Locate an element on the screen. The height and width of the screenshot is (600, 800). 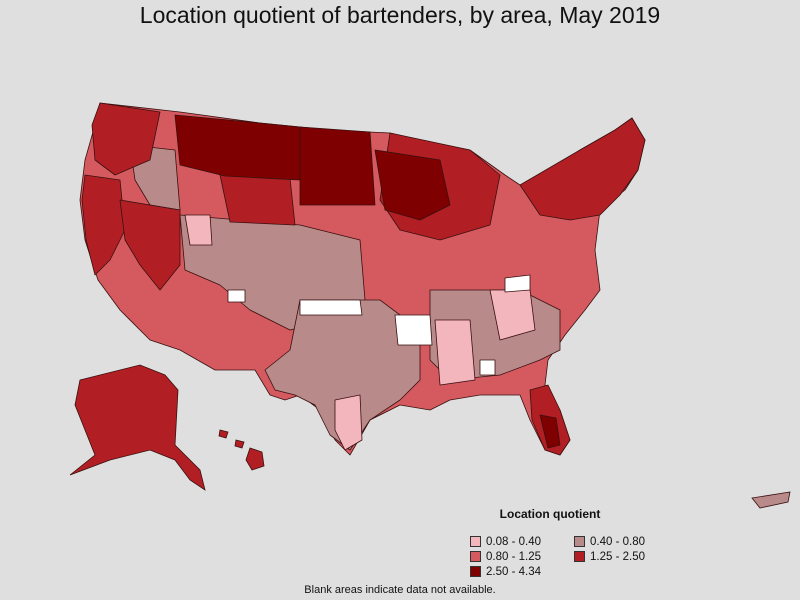
blank-area-colorado is located at coordinates (236, 296).